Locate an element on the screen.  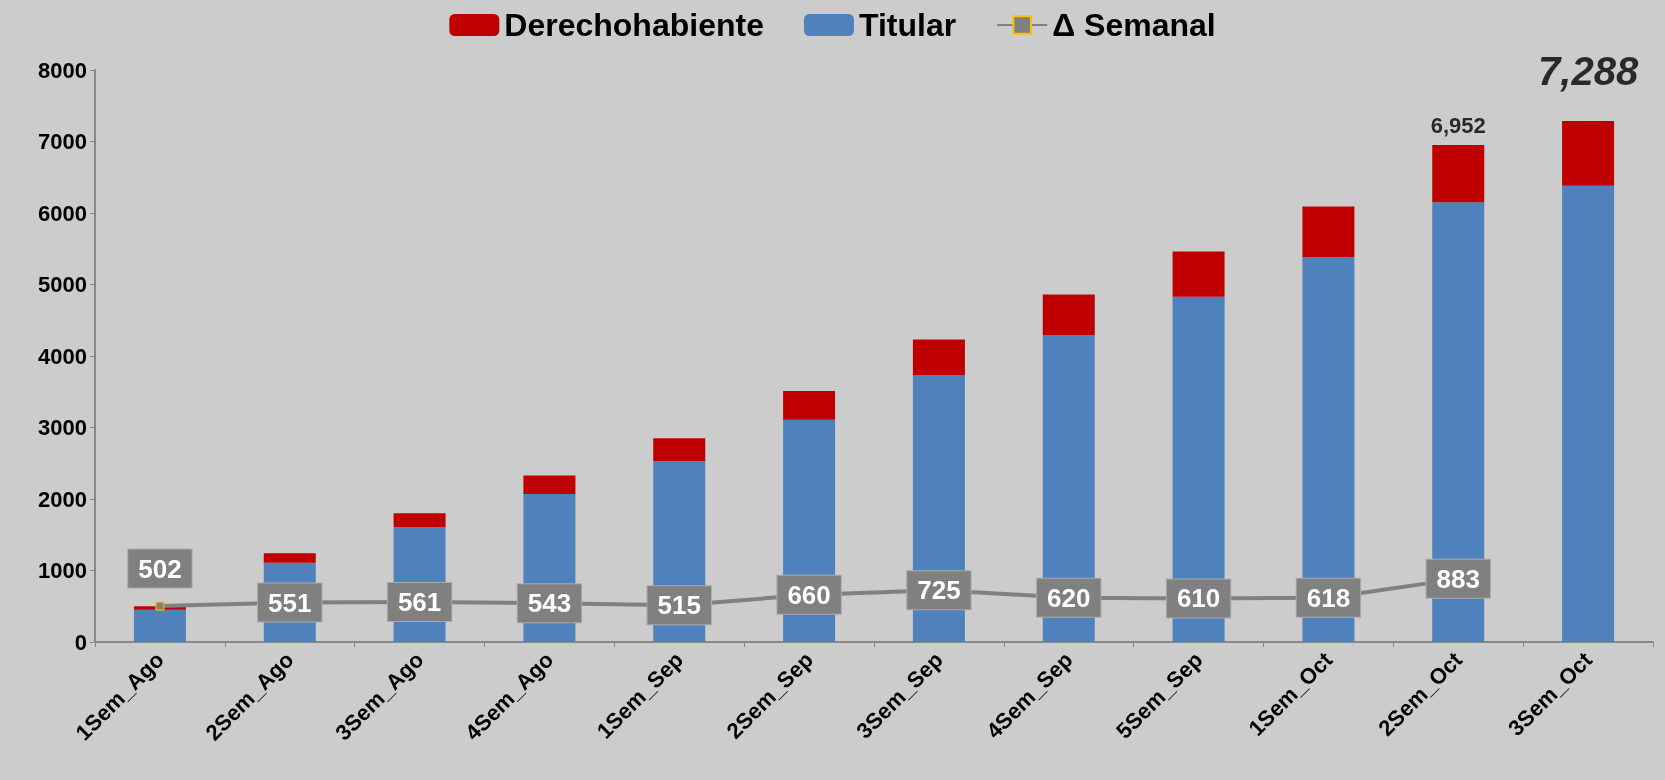
data-label: 543 is located at coordinates (549, 603).